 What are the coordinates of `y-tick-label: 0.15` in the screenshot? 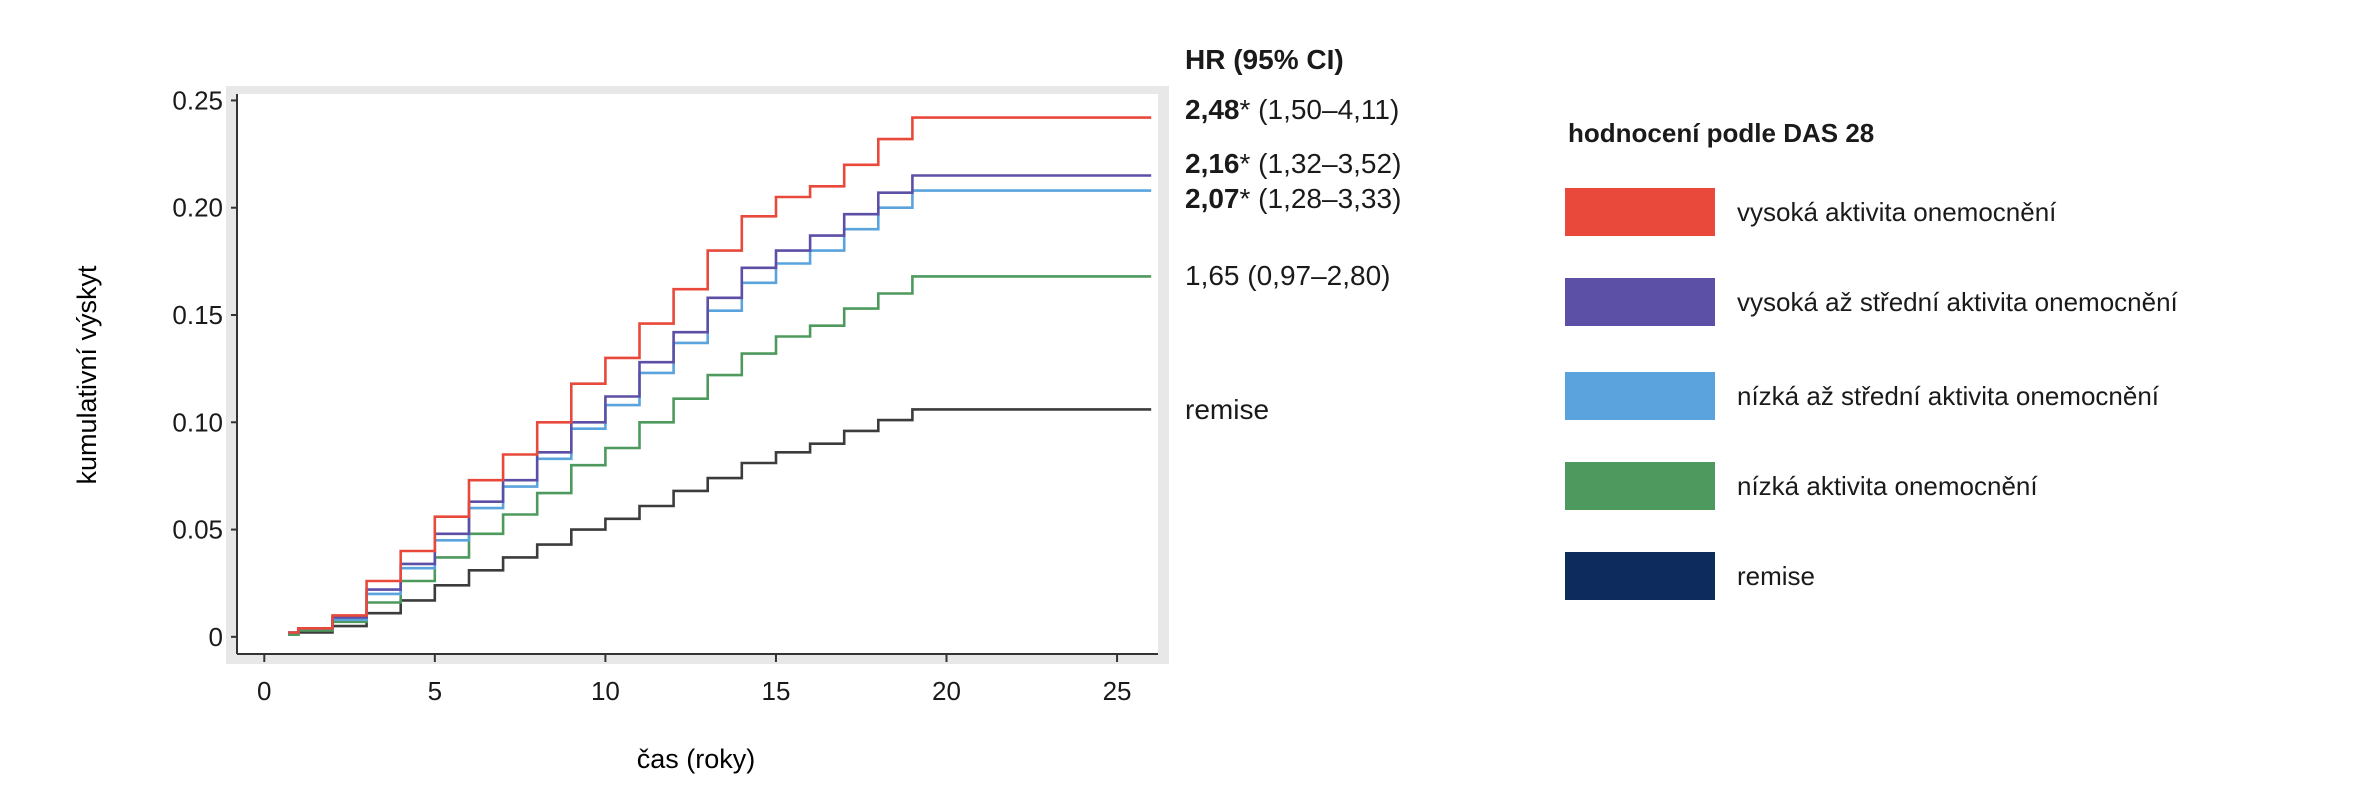 It's located at (197, 315).